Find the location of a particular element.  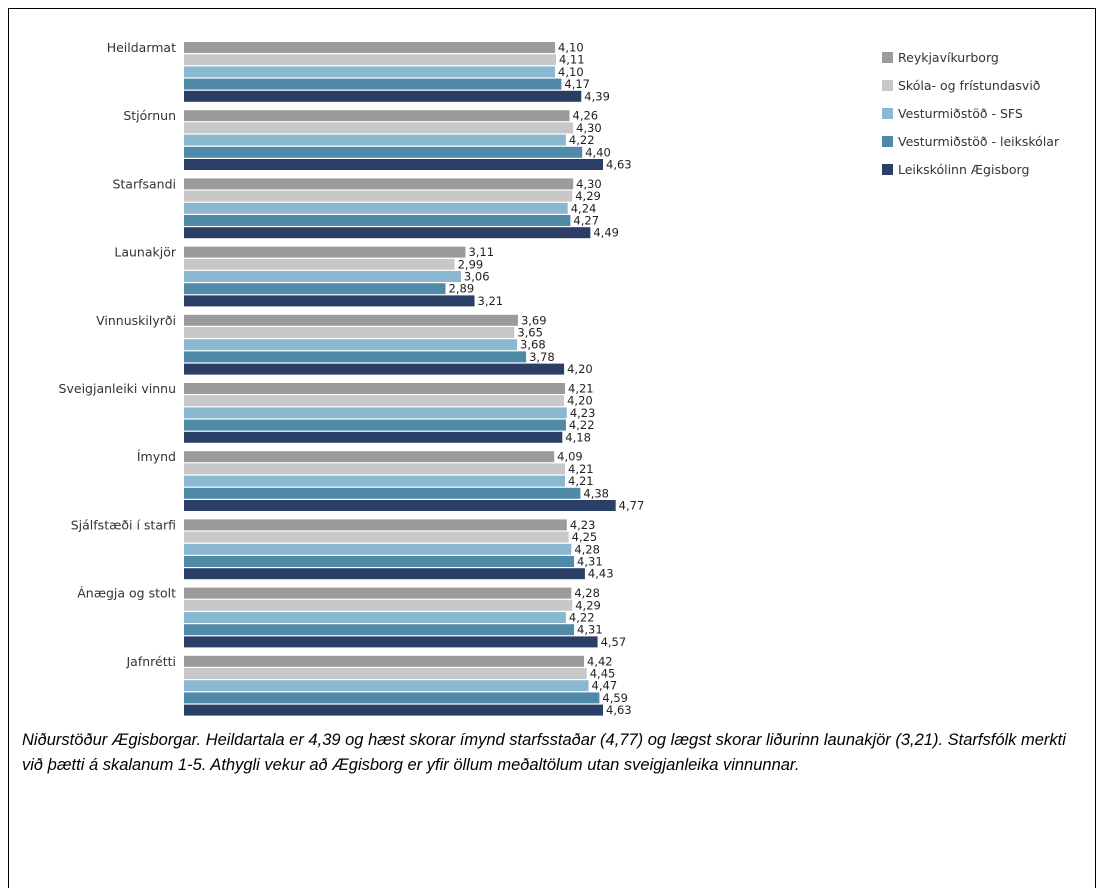

value-label-sjalfsti-i-starfi-4: 4,43 is located at coordinates (601, 574).